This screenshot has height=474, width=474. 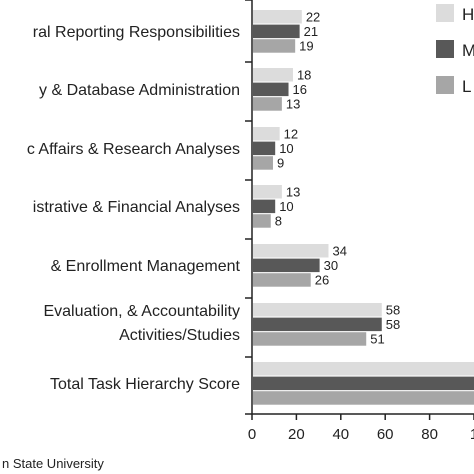 I want to click on category-label: Evaluation, & Accountability, so click(x=141, y=311).